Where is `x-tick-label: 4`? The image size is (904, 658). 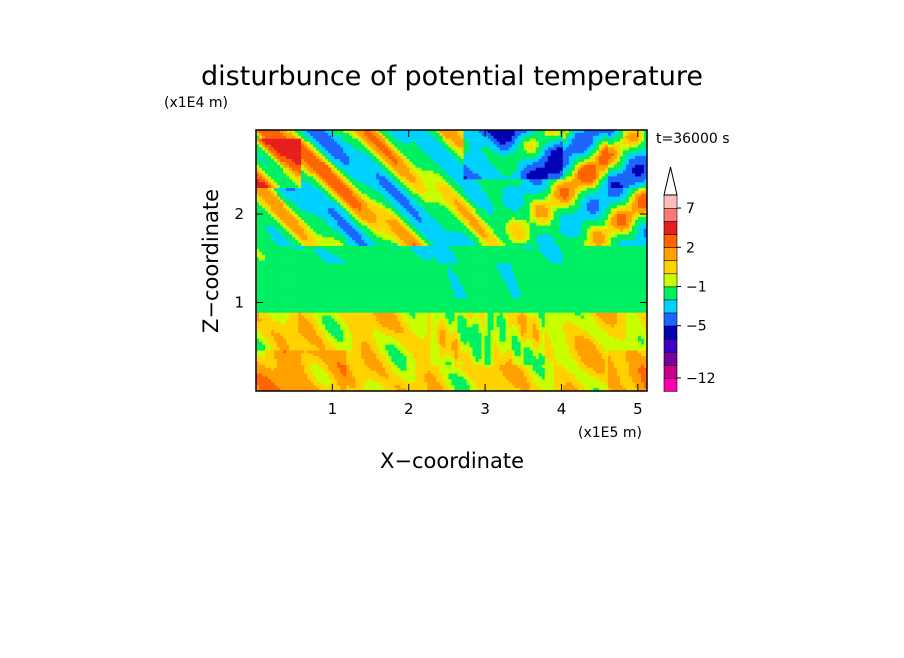 x-tick-label: 4 is located at coordinates (562, 409).